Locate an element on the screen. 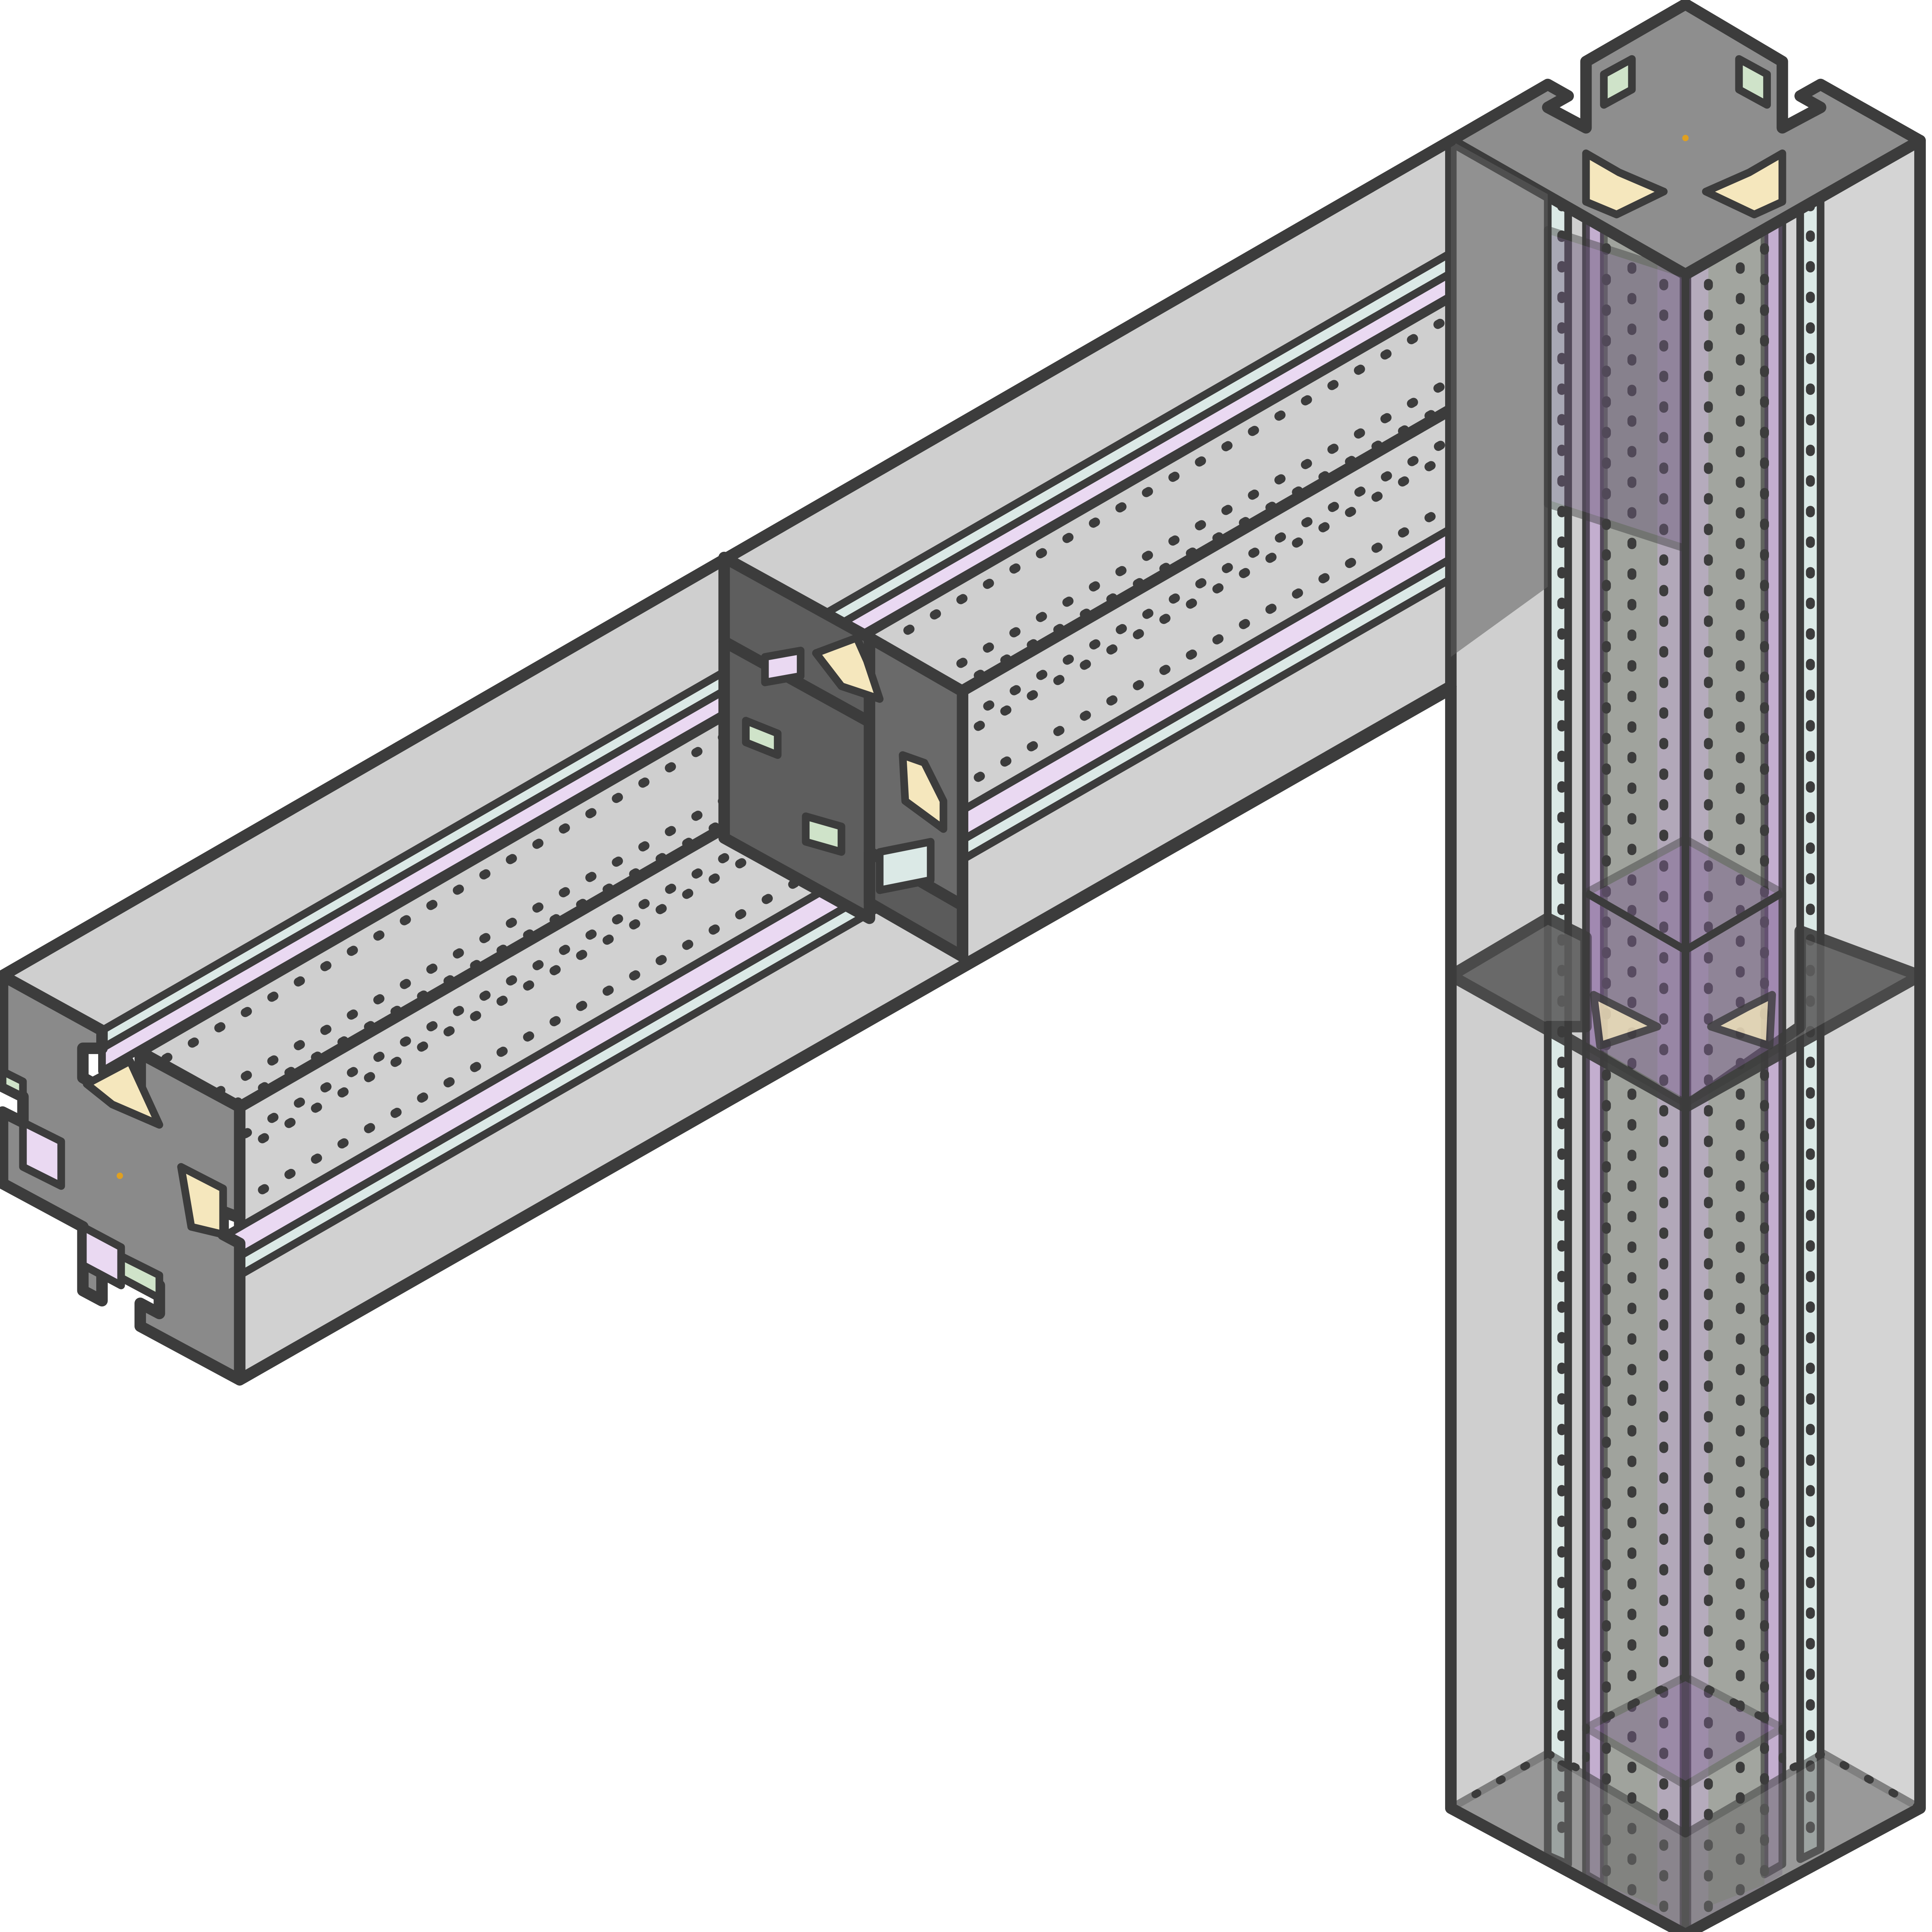 The image size is (1932, 1932). post-top-center-mark is located at coordinates (1685, 138).